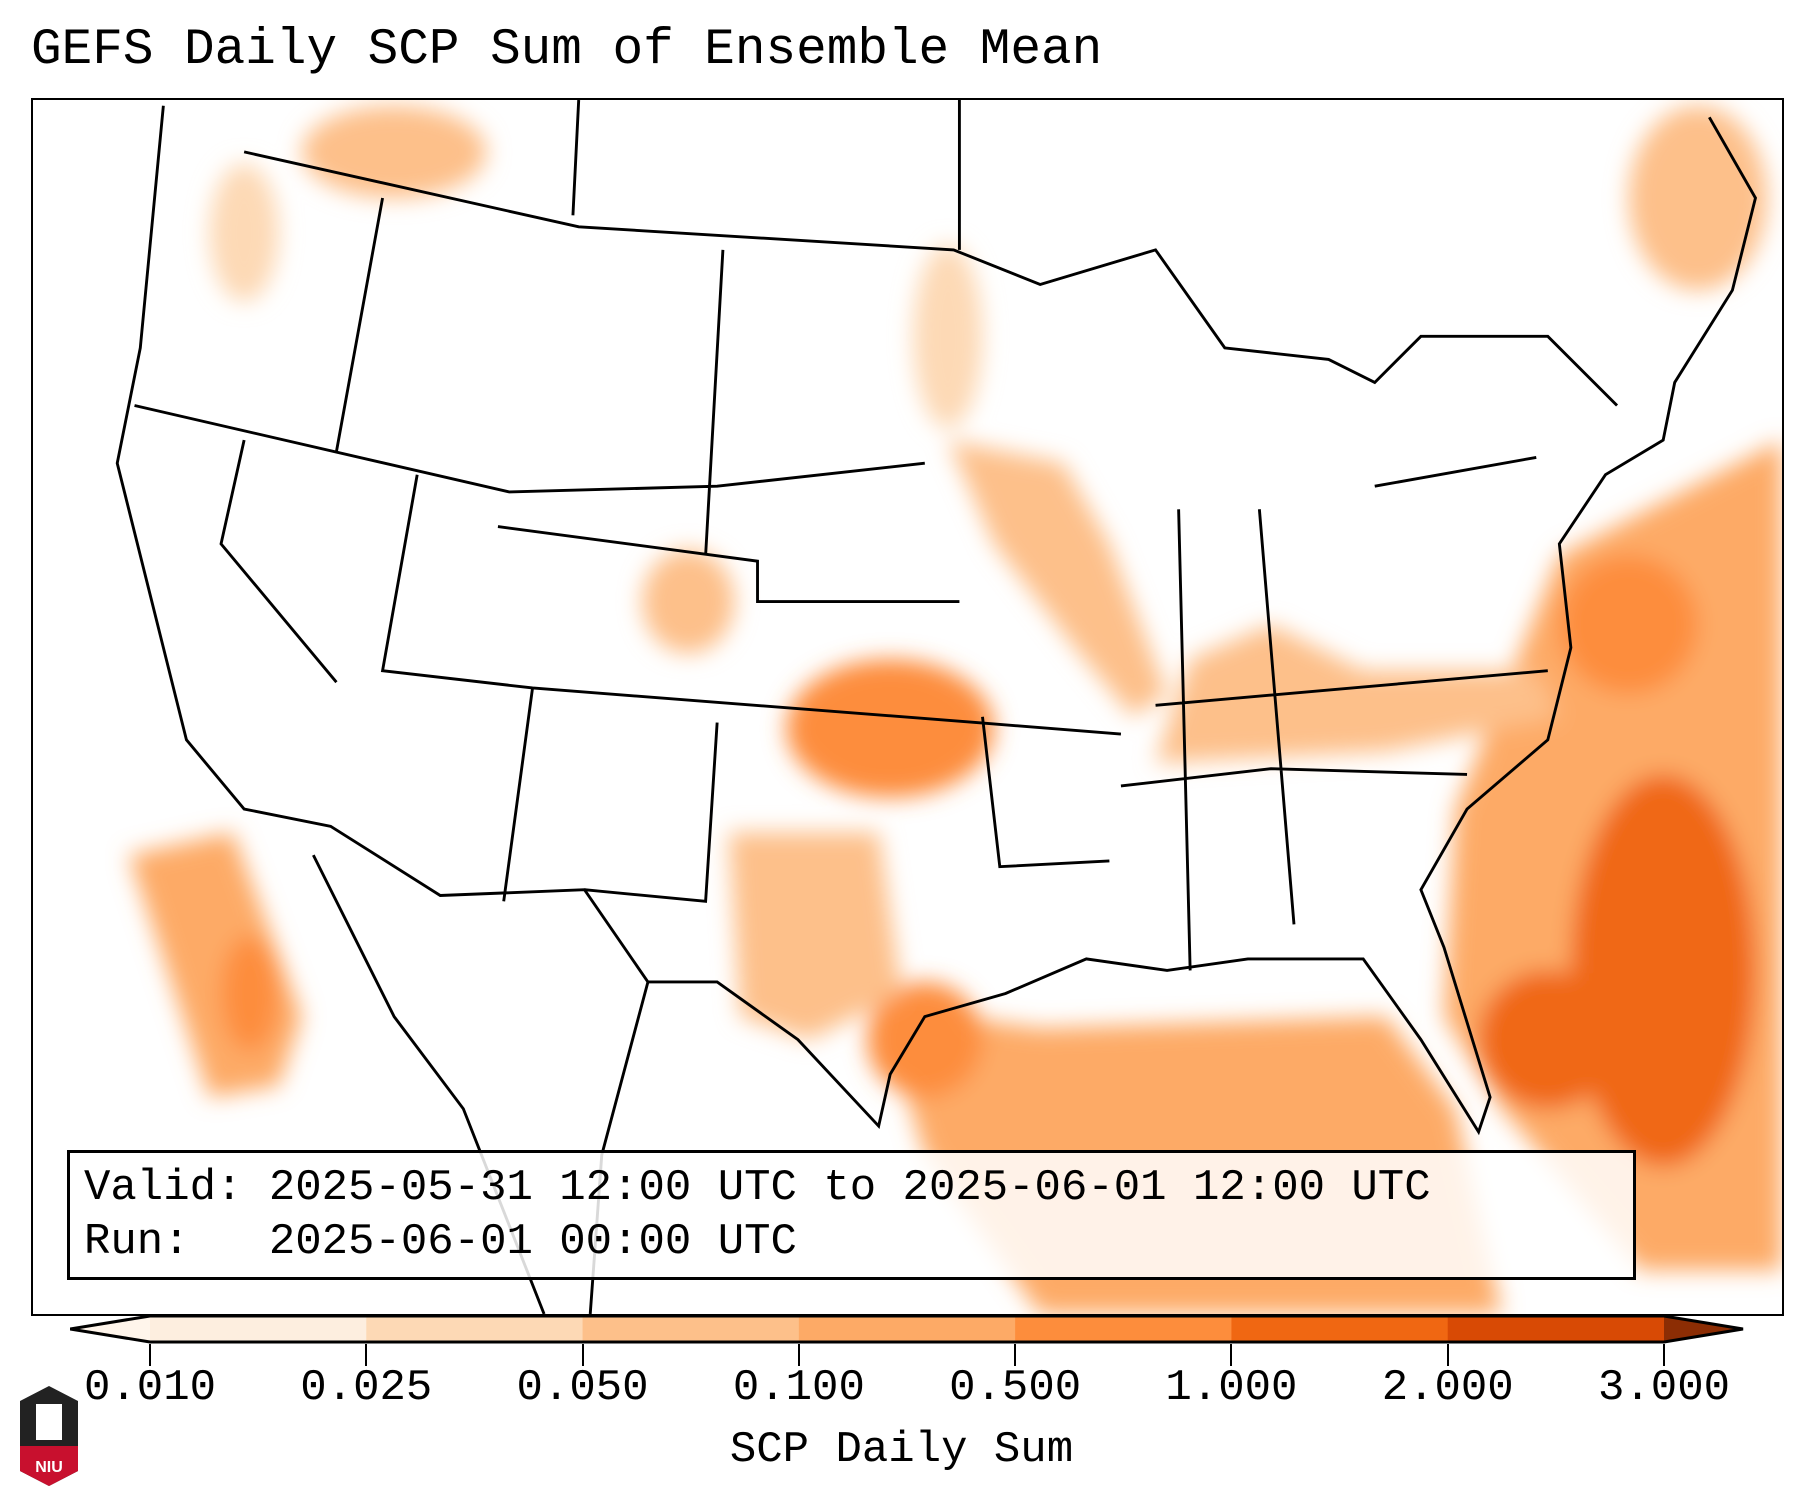  I want to click on colorbar-tick-label: 3.000, so click(1664, 1388).